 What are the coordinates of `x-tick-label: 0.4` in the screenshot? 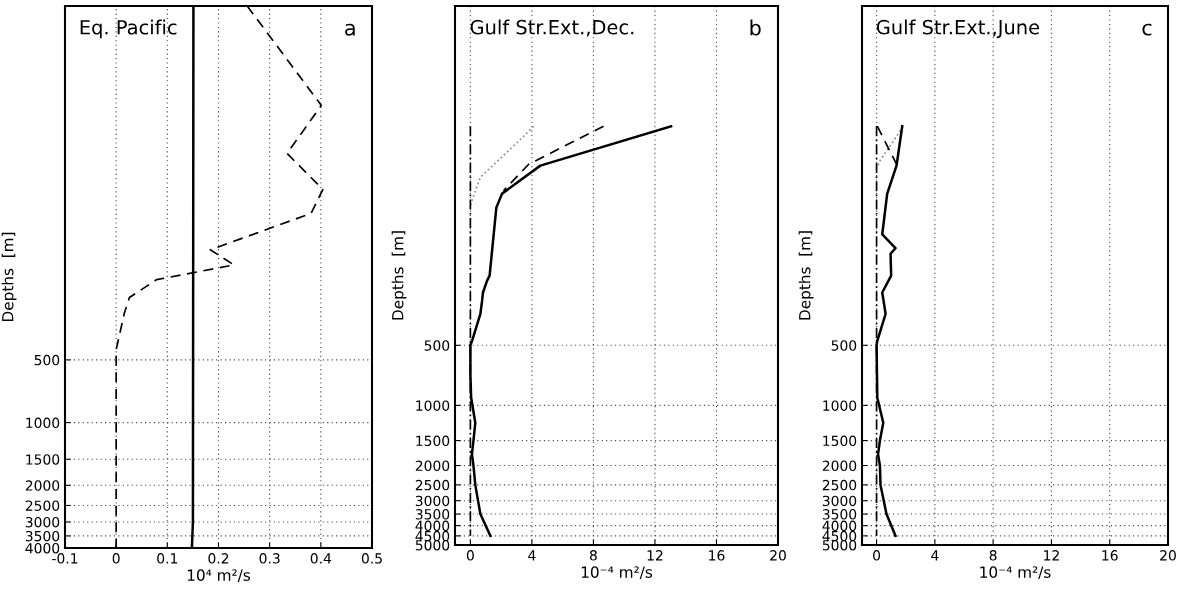 It's located at (321, 558).